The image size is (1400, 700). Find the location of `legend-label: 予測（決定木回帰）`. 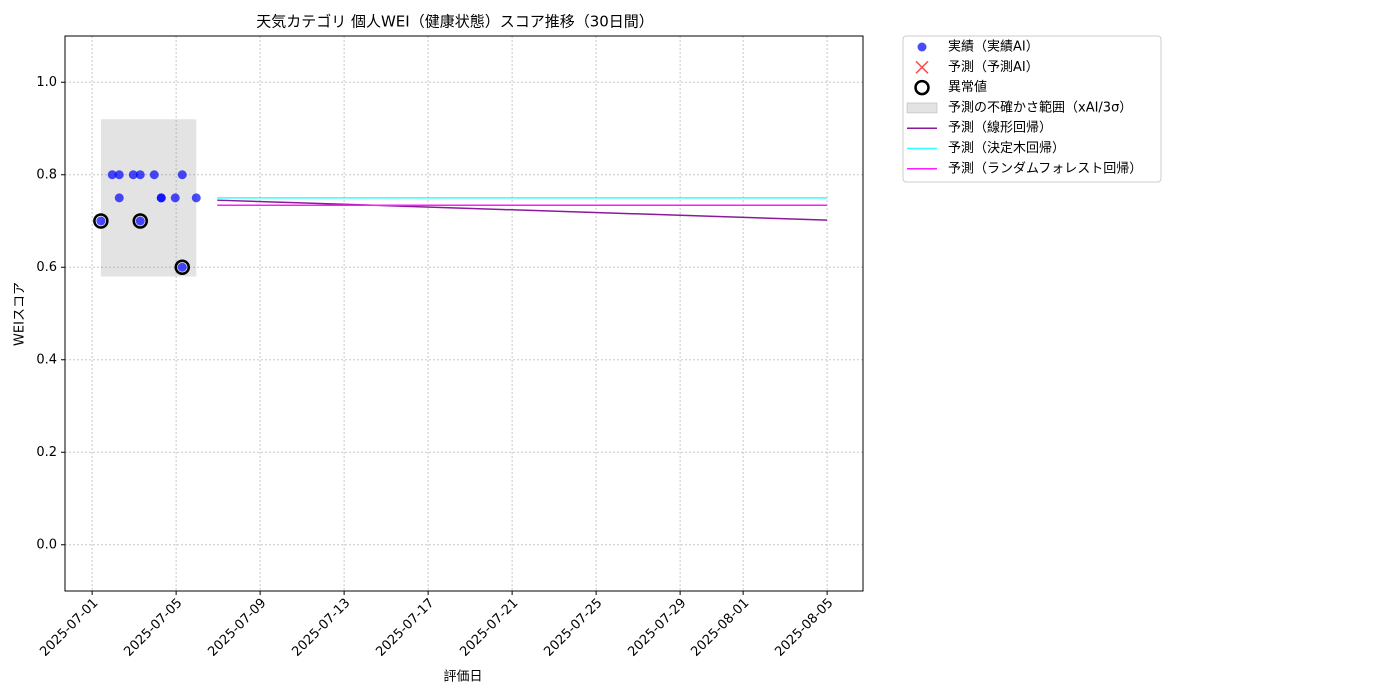

legend-label: 予測（決定木回帰） is located at coordinates (1006, 148).